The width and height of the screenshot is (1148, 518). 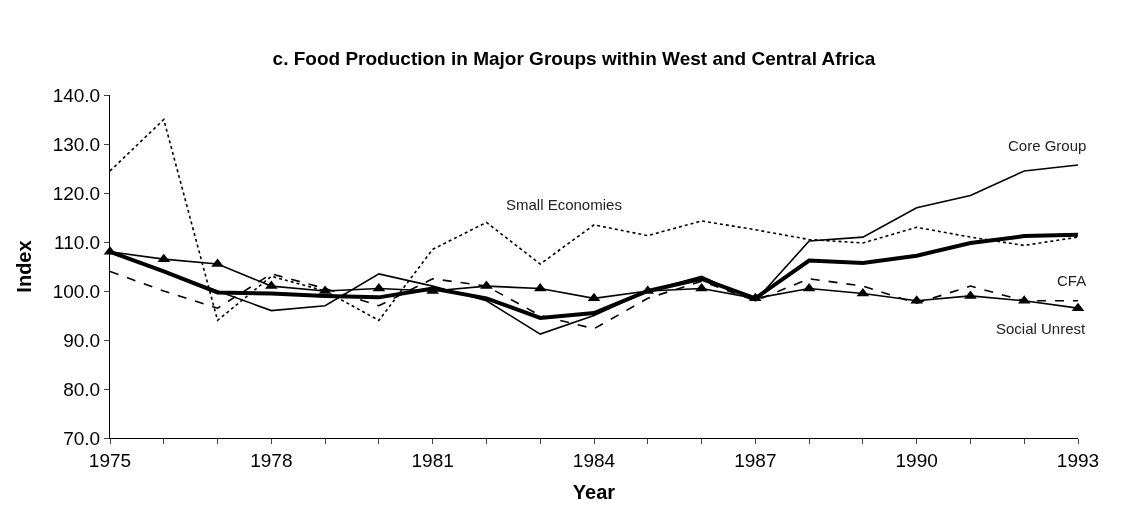 What do you see at coordinates (76, 291) in the screenshot?
I see `y-tick-label: 100.0` at bounding box center [76, 291].